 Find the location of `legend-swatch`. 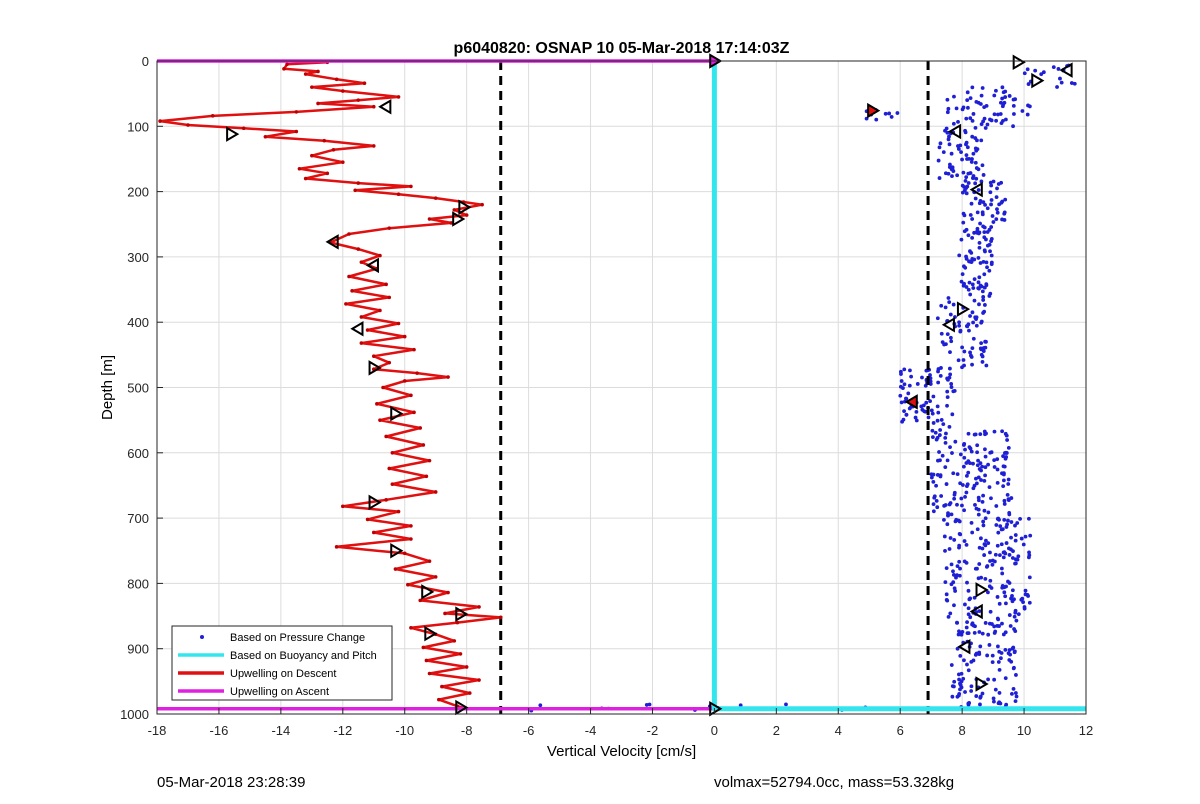

legend-swatch is located at coordinates (202, 637).